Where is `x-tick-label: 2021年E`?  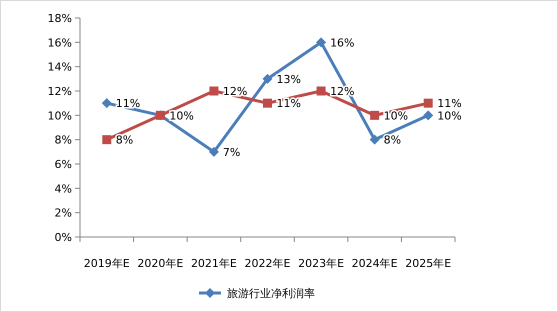 x-tick-label: 2021年E is located at coordinates (213, 263).